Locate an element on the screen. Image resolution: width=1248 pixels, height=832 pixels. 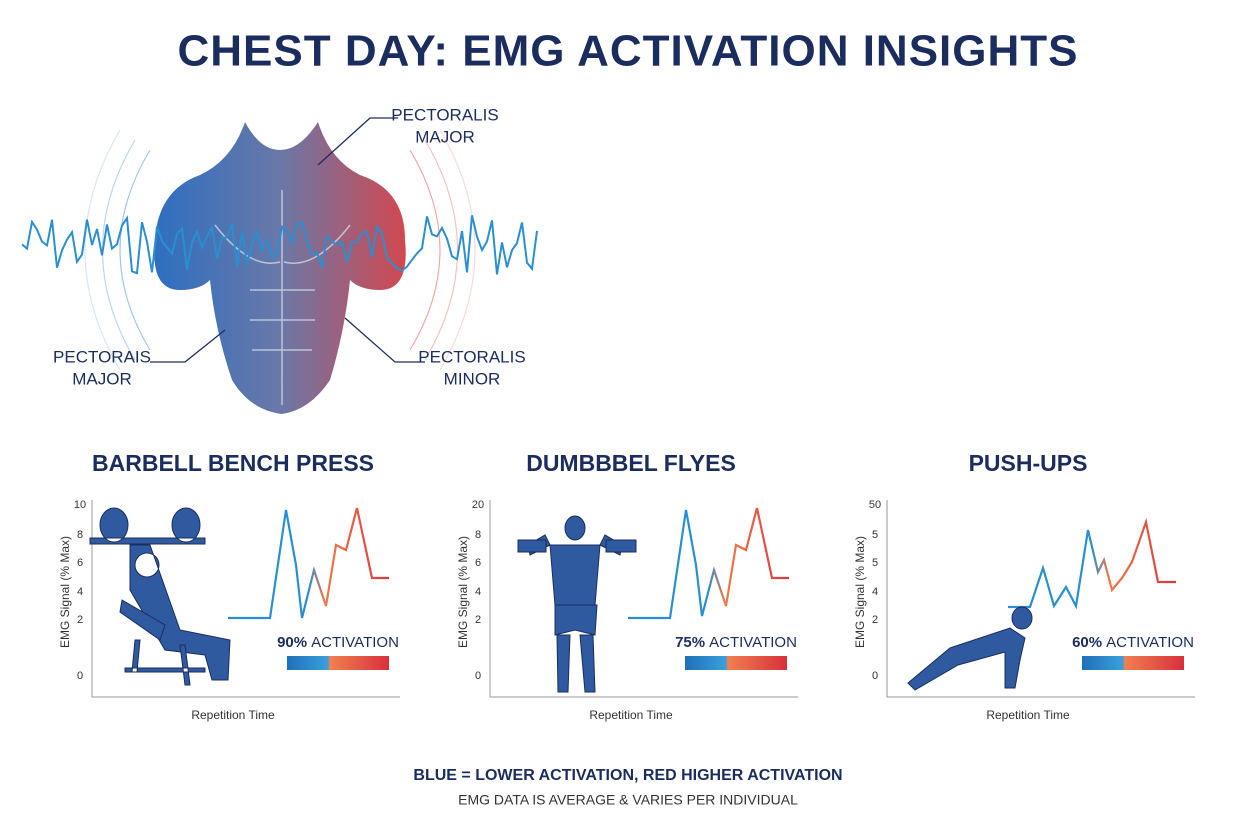
pushup-figure is located at coordinates (970, 648).